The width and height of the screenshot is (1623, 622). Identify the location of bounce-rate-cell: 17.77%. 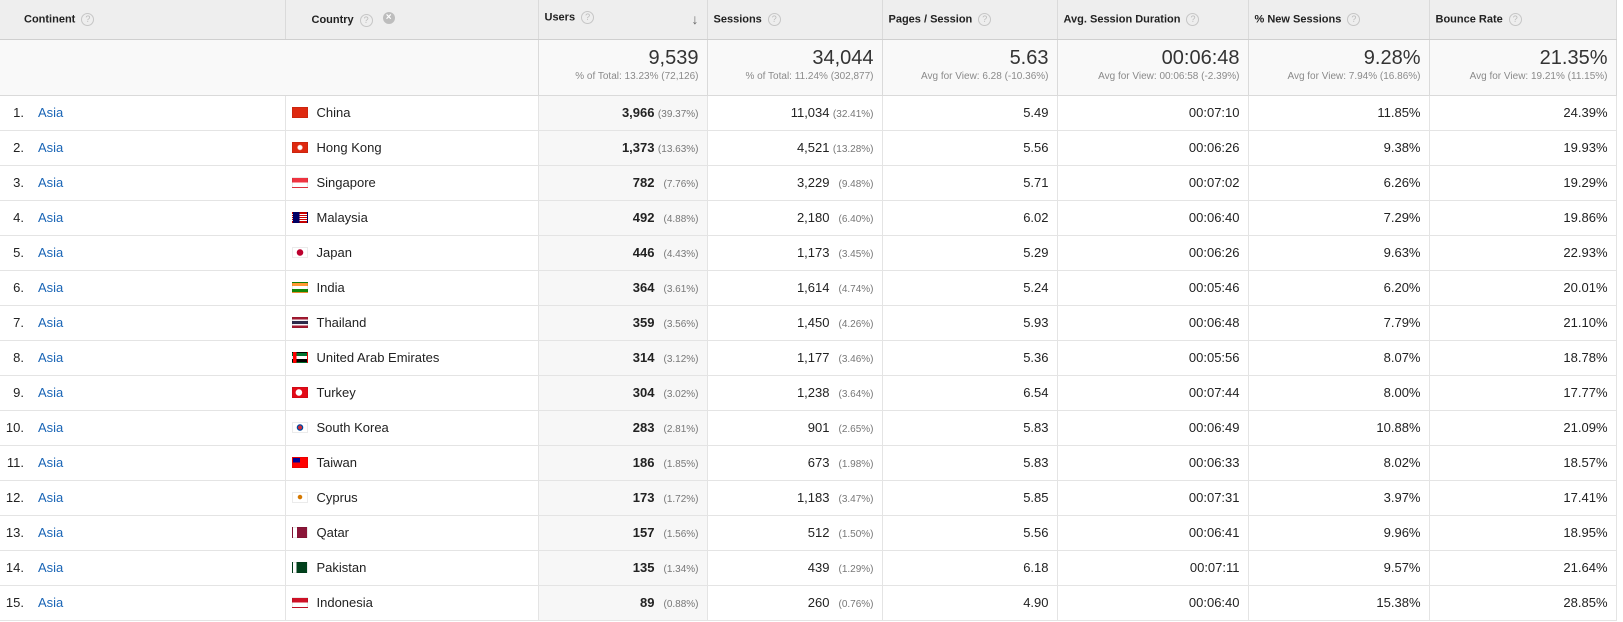
(1523, 393).